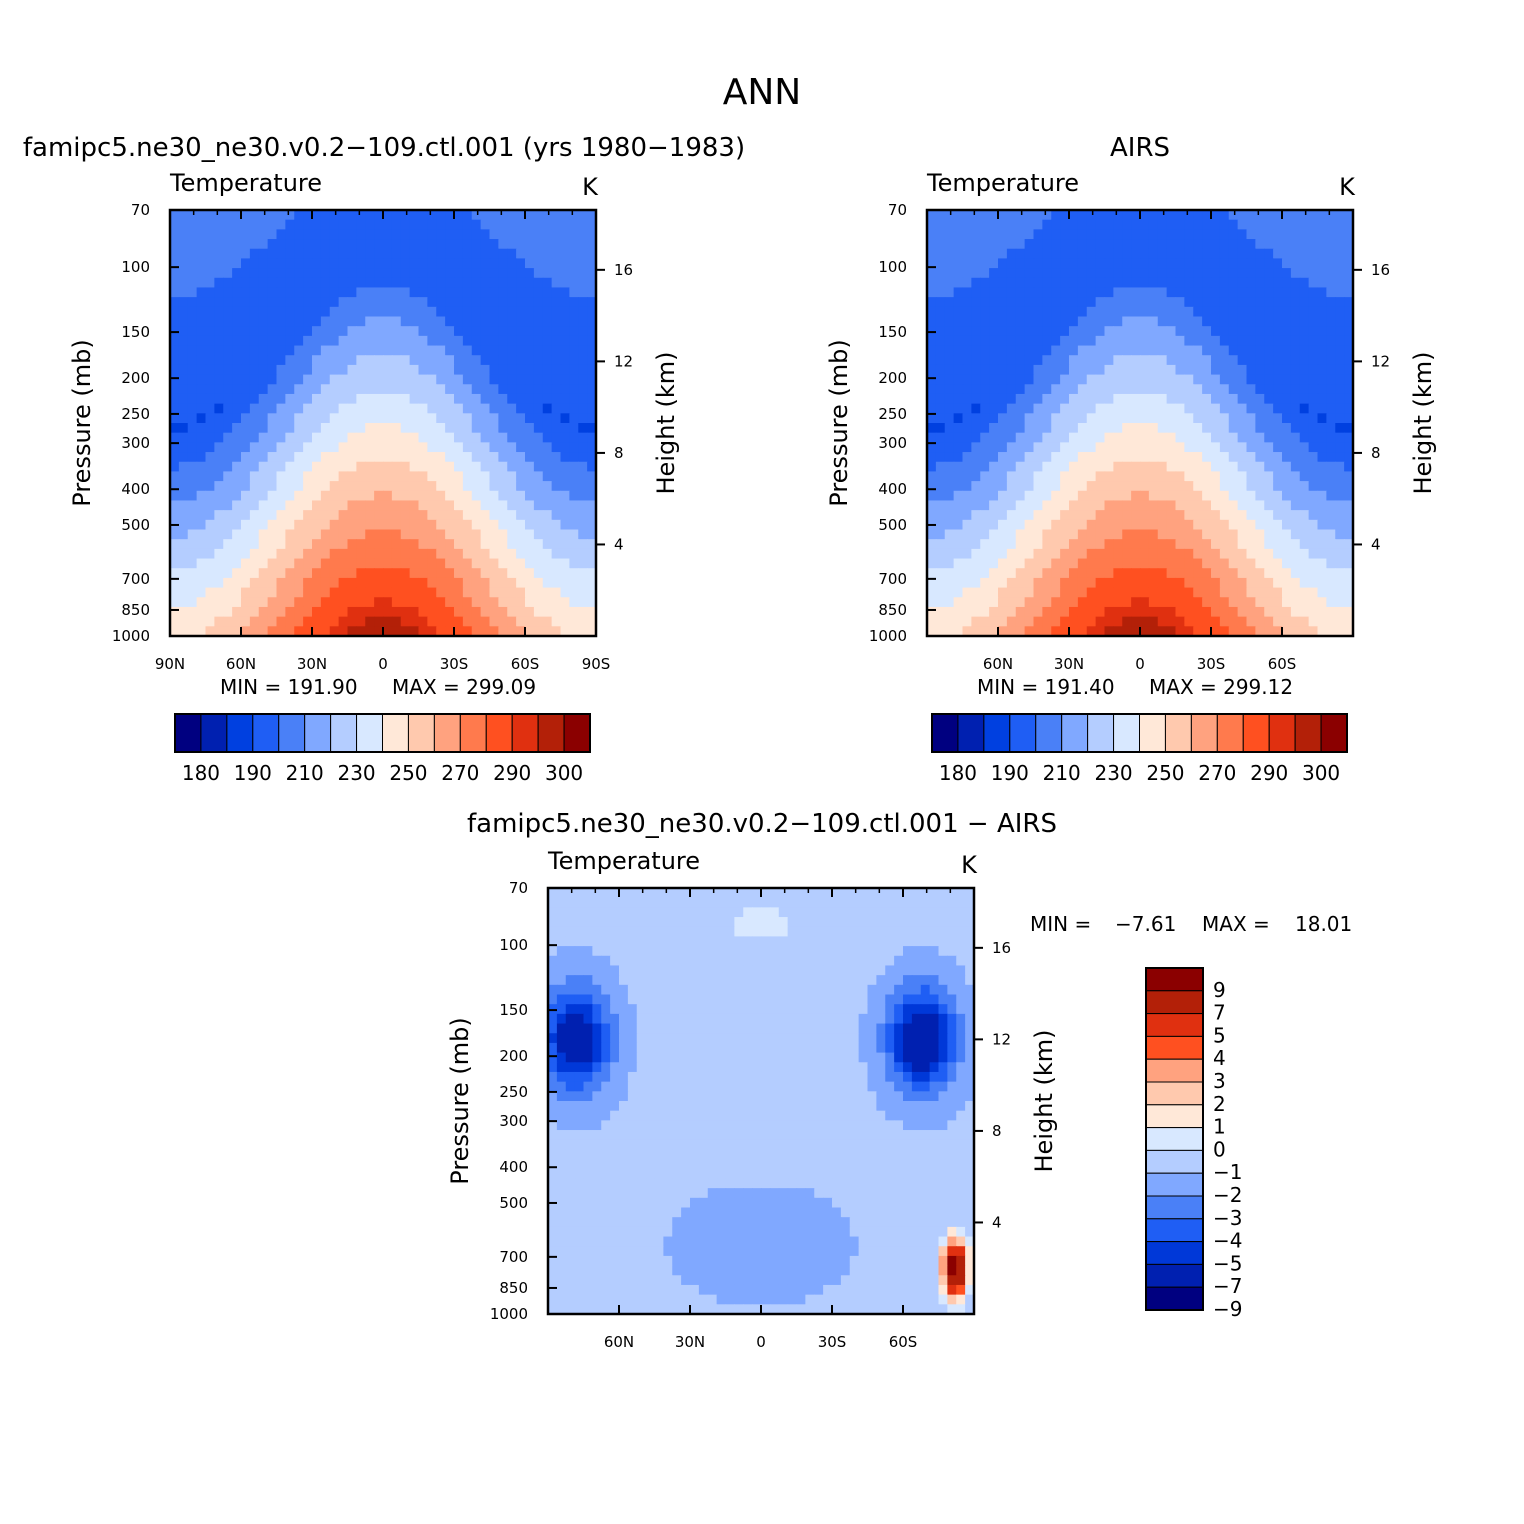 This screenshot has height=1524, width=1524. What do you see at coordinates (241, 664) in the screenshot?
I see `x-tick-label: 60N` at bounding box center [241, 664].